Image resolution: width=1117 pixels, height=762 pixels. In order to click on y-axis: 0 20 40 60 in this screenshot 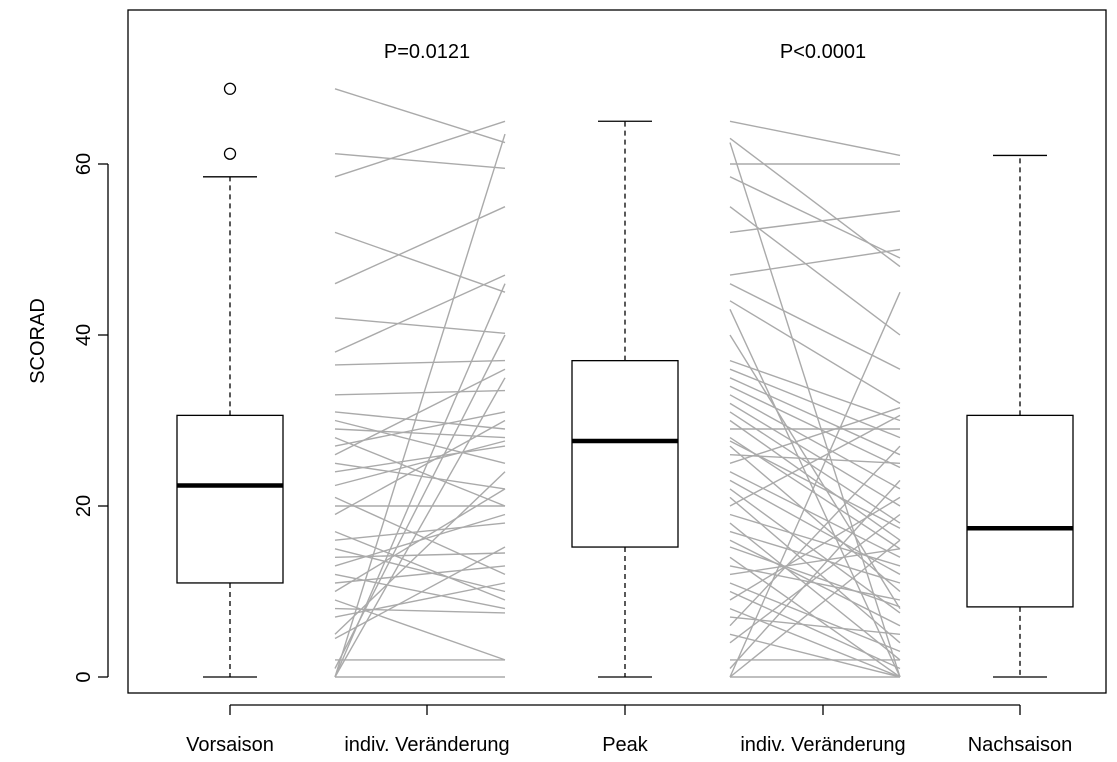, I will do `click(91, 418)`.